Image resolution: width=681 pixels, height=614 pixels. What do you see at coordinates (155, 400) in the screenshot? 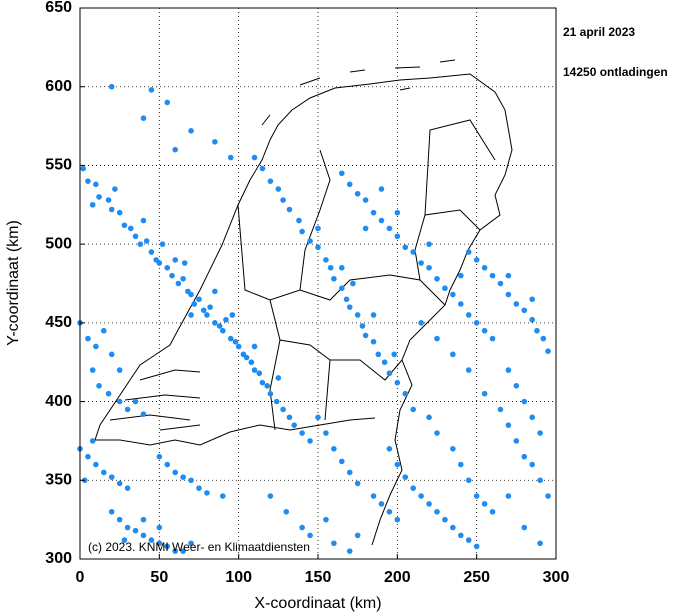
I see `islands` at bounding box center [155, 400].